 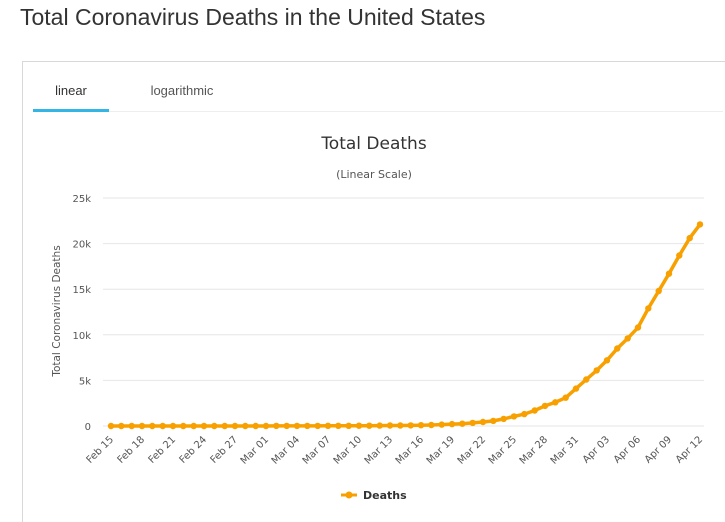 I want to click on chart-title: Total Deaths, so click(x=373, y=144).